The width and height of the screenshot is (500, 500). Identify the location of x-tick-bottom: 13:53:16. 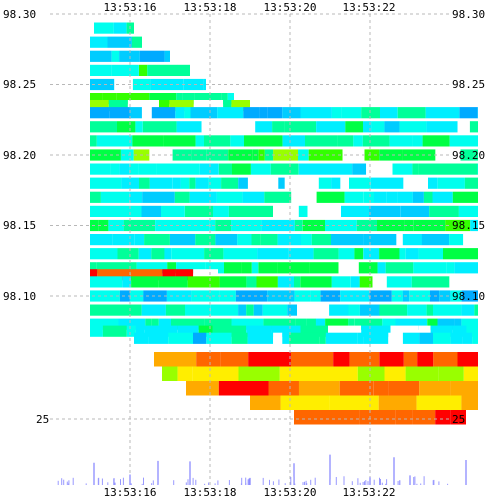
(130, 492).